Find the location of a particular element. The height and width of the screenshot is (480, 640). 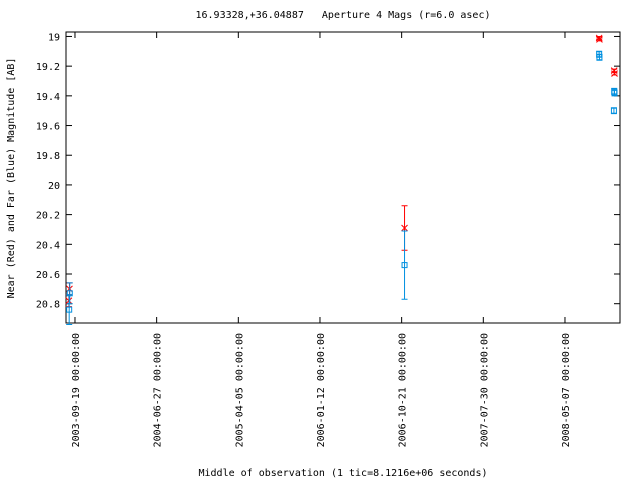

y-tick-label: 19.6 is located at coordinates (48, 127).